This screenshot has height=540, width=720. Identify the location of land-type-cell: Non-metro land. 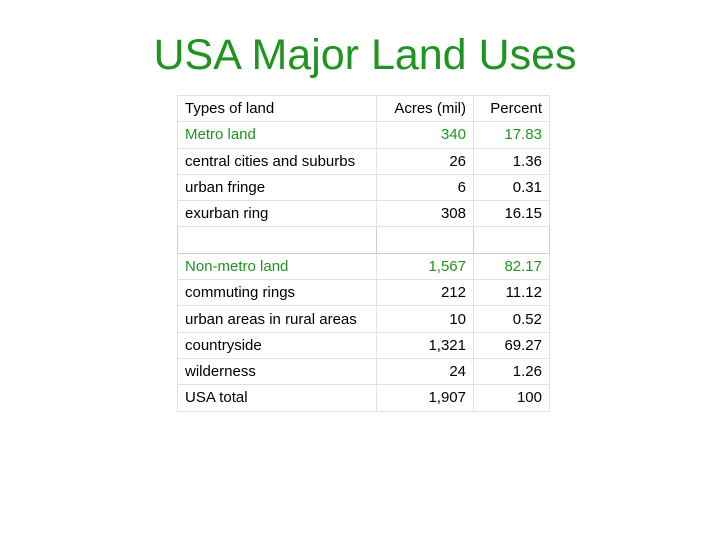
(277, 266).